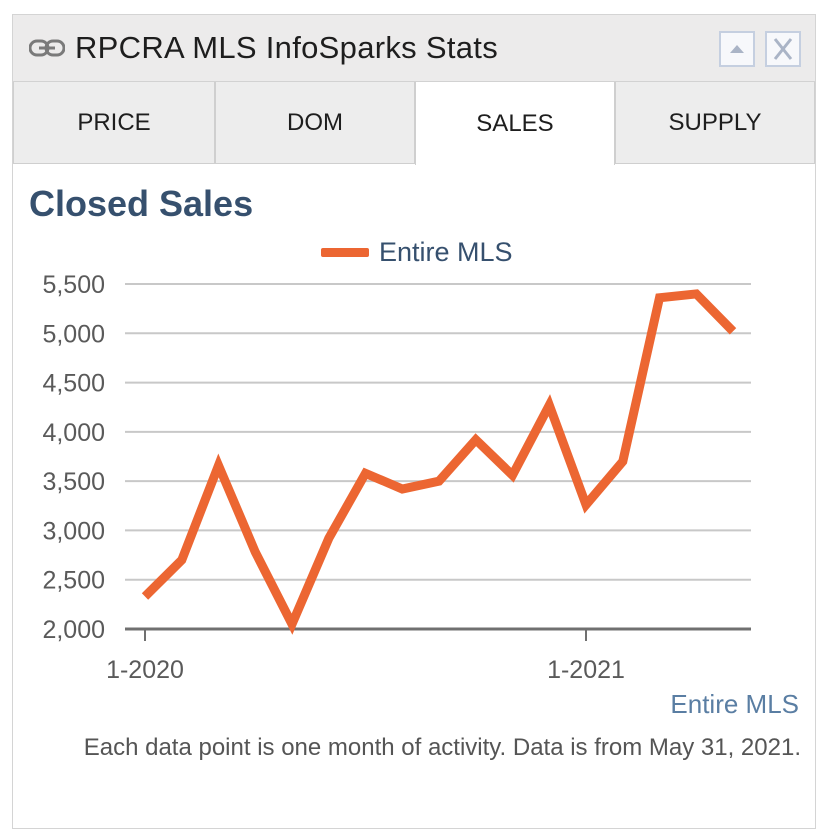 The height and width of the screenshot is (830, 828). Describe the element at coordinates (73, 482) in the screenshot. I see `y-tick-label: 3,500` at that location.